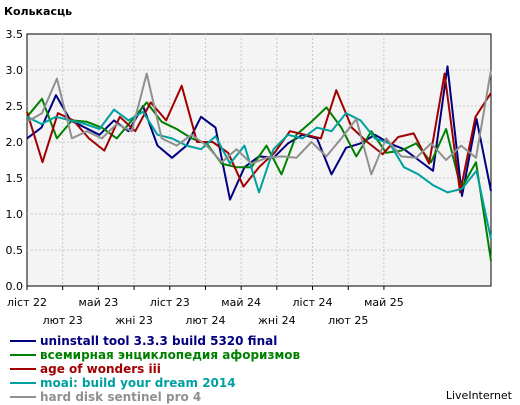  Describe the element at coordinates (134, 320) in the screenshot. I see `x-tick-label: жні 23` at that location.